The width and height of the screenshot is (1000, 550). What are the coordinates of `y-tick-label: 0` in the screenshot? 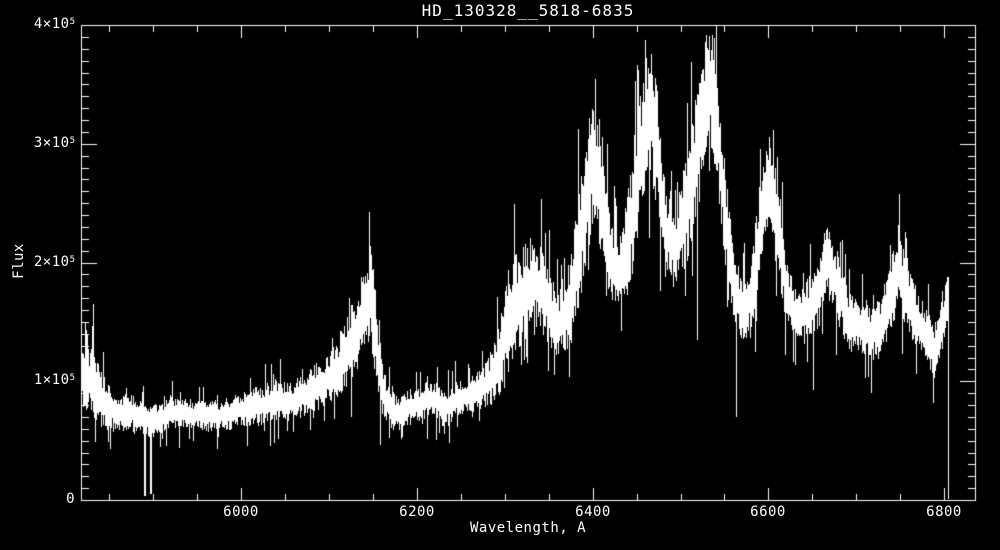 It's located at (70, 499).